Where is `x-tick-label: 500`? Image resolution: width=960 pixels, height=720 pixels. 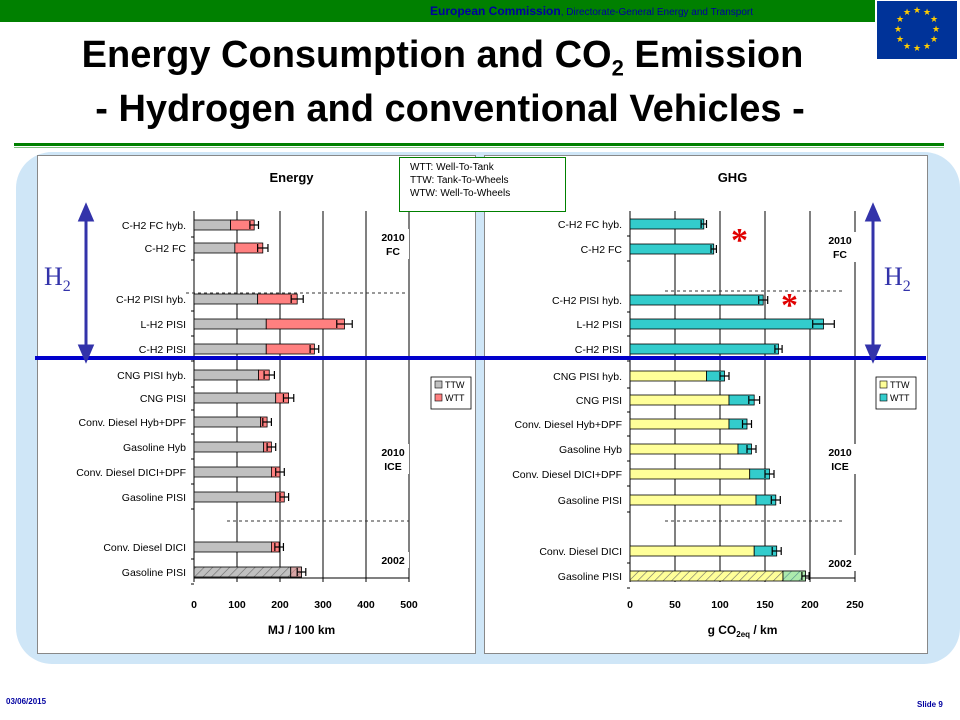 x-tick-label: 500 is located at coordinates (409, 605).